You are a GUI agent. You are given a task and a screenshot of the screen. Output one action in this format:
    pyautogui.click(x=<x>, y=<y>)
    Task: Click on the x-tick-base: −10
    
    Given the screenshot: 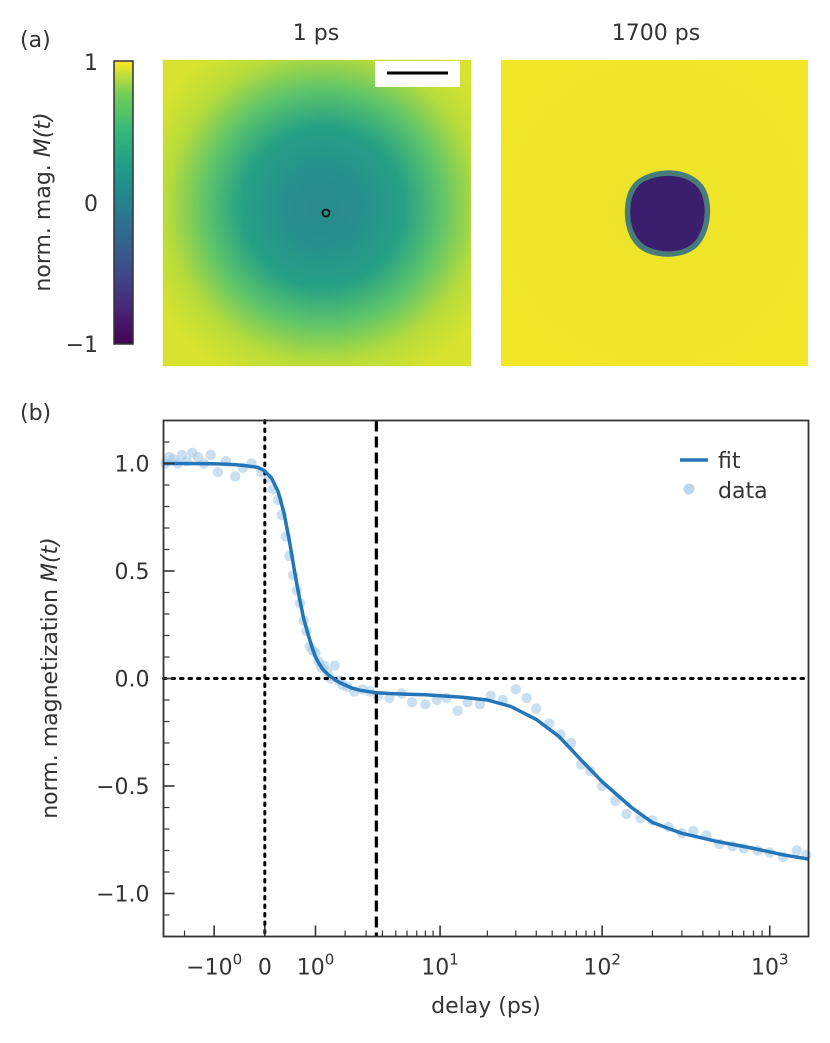 What is the action you would take?
    pyautogui.click(x=209, y=968)
    